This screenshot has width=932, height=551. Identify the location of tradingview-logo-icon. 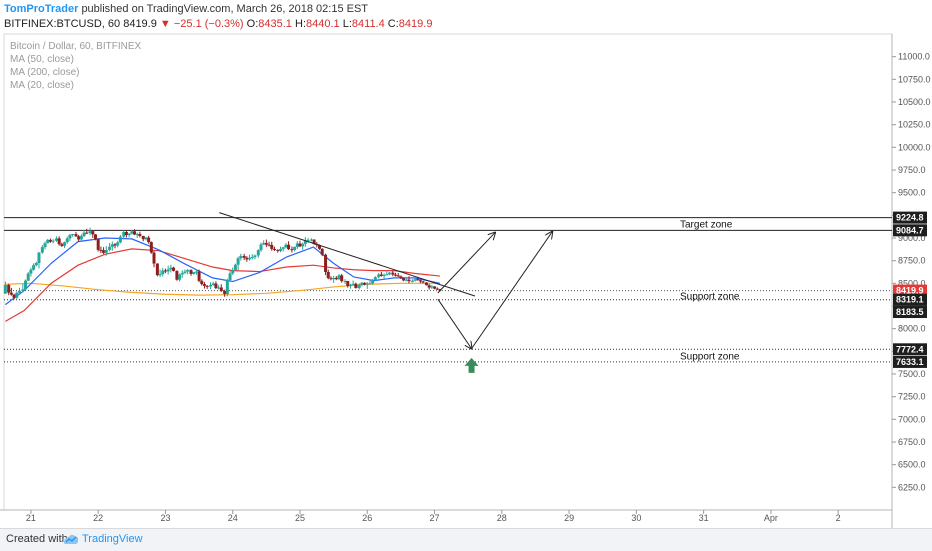
(71, 539).